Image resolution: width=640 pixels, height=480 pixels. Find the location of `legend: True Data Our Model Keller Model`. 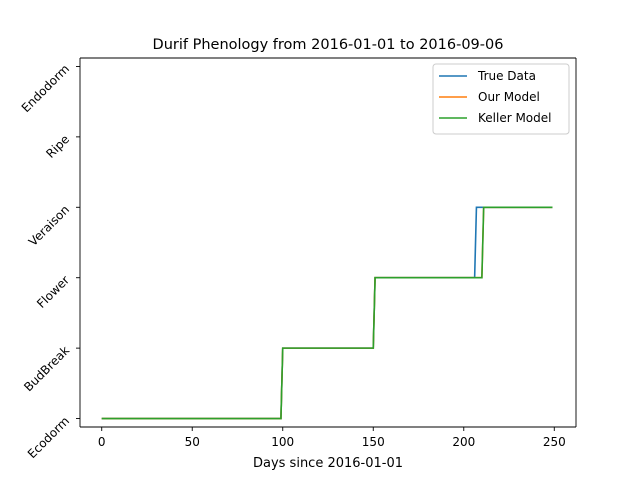

legend: True Data Our Model Keller Model is located at coordinates (501, 99).